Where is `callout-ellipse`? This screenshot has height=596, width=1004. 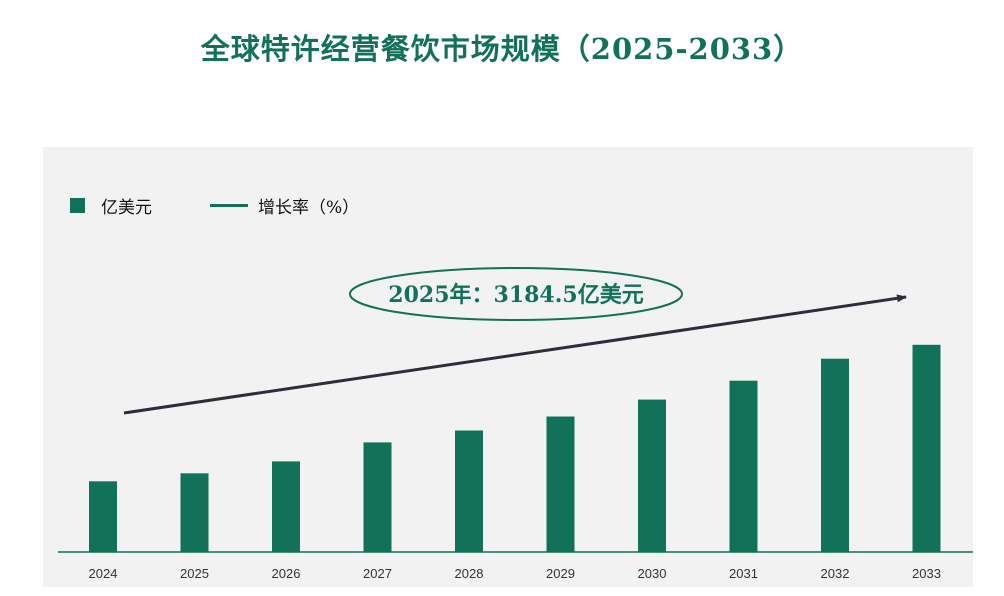
callout-ellipse is located at coordinates (516, 294).